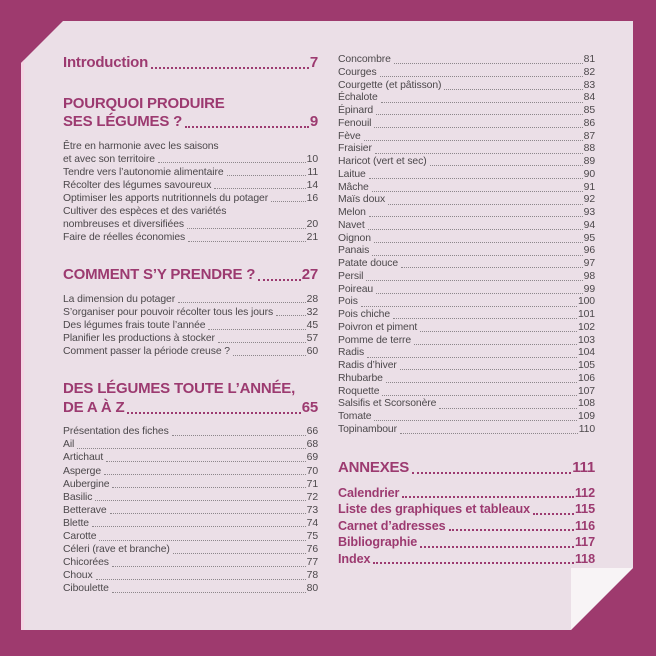 This screenshot has height=656, width=656. I want to click on toc-entry: Échalote 84, so click(466, 98).